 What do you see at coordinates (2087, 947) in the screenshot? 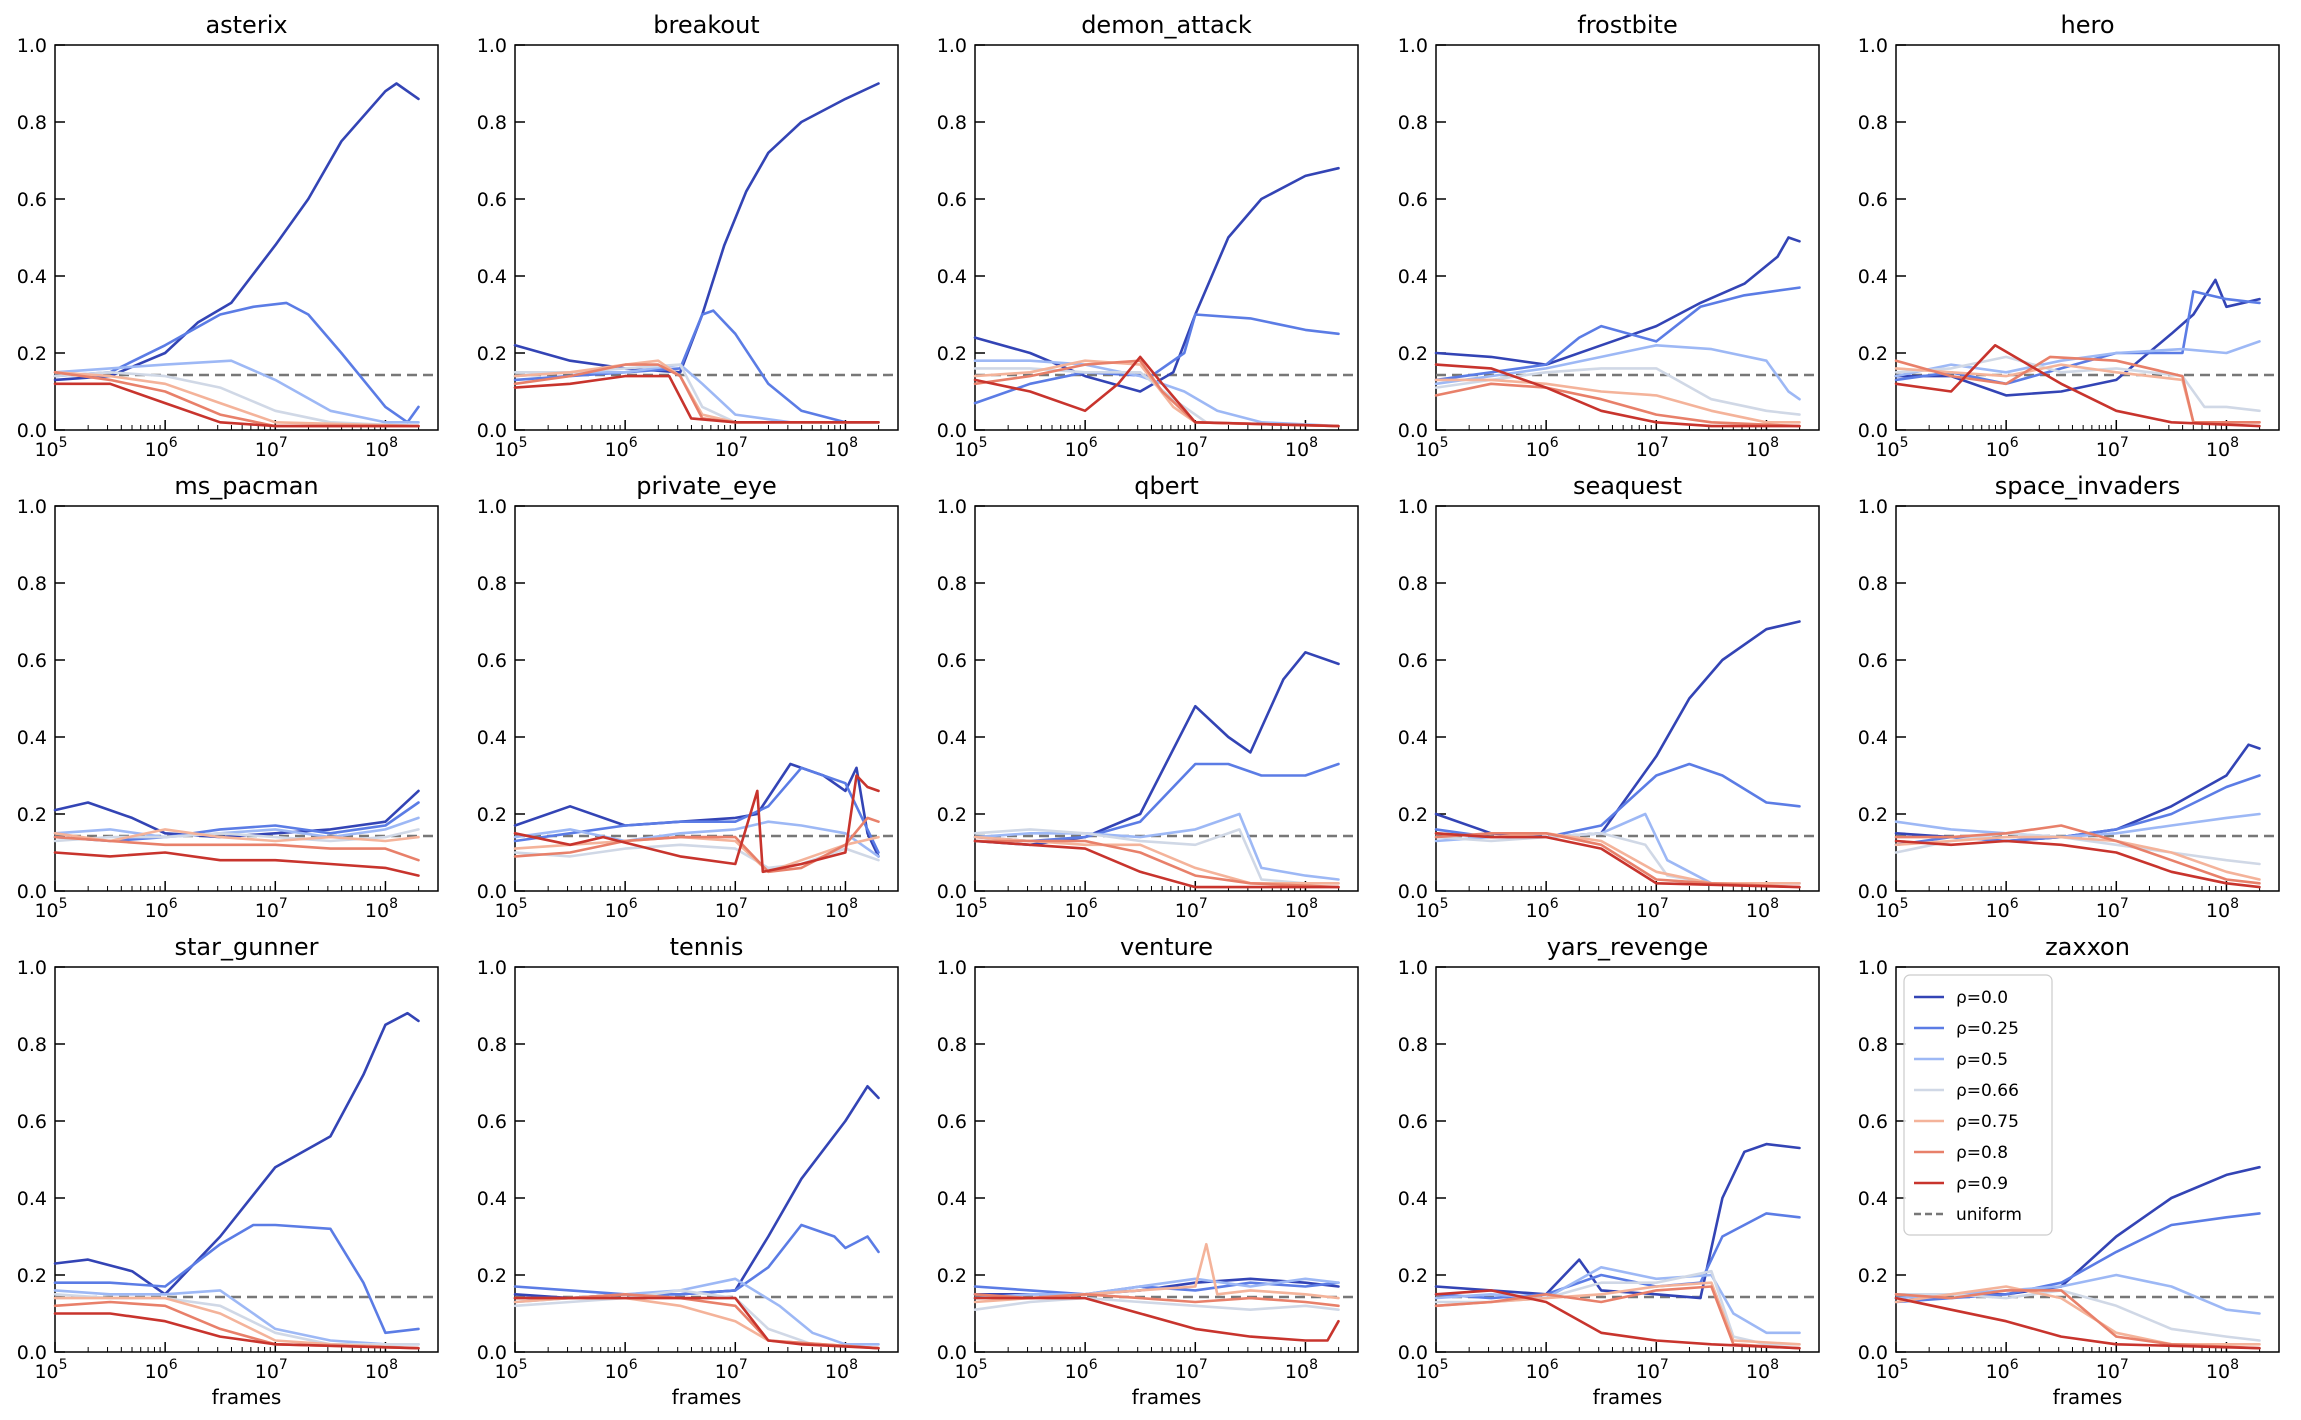
I see `panel-title: zaxxon` at bounding box center [2087, 947].